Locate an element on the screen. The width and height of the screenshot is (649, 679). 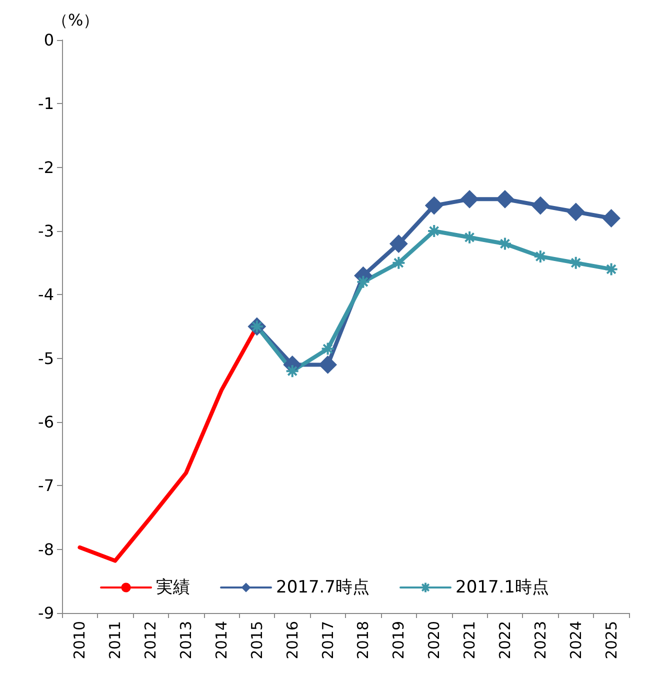
y-tick-label: 0 is located at coordinates (49, 40).